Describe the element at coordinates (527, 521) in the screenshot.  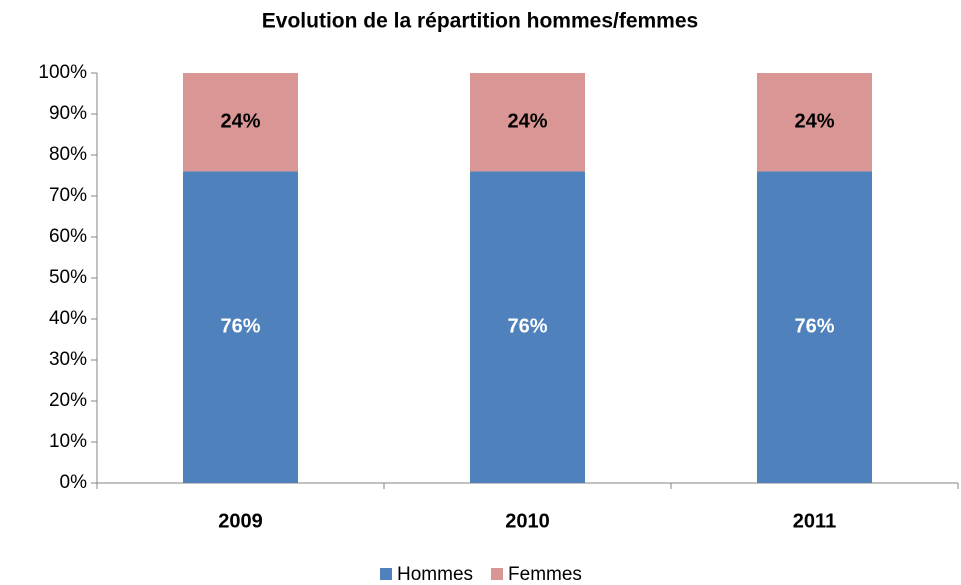
I see `x-tick-label: 2010` at that location.